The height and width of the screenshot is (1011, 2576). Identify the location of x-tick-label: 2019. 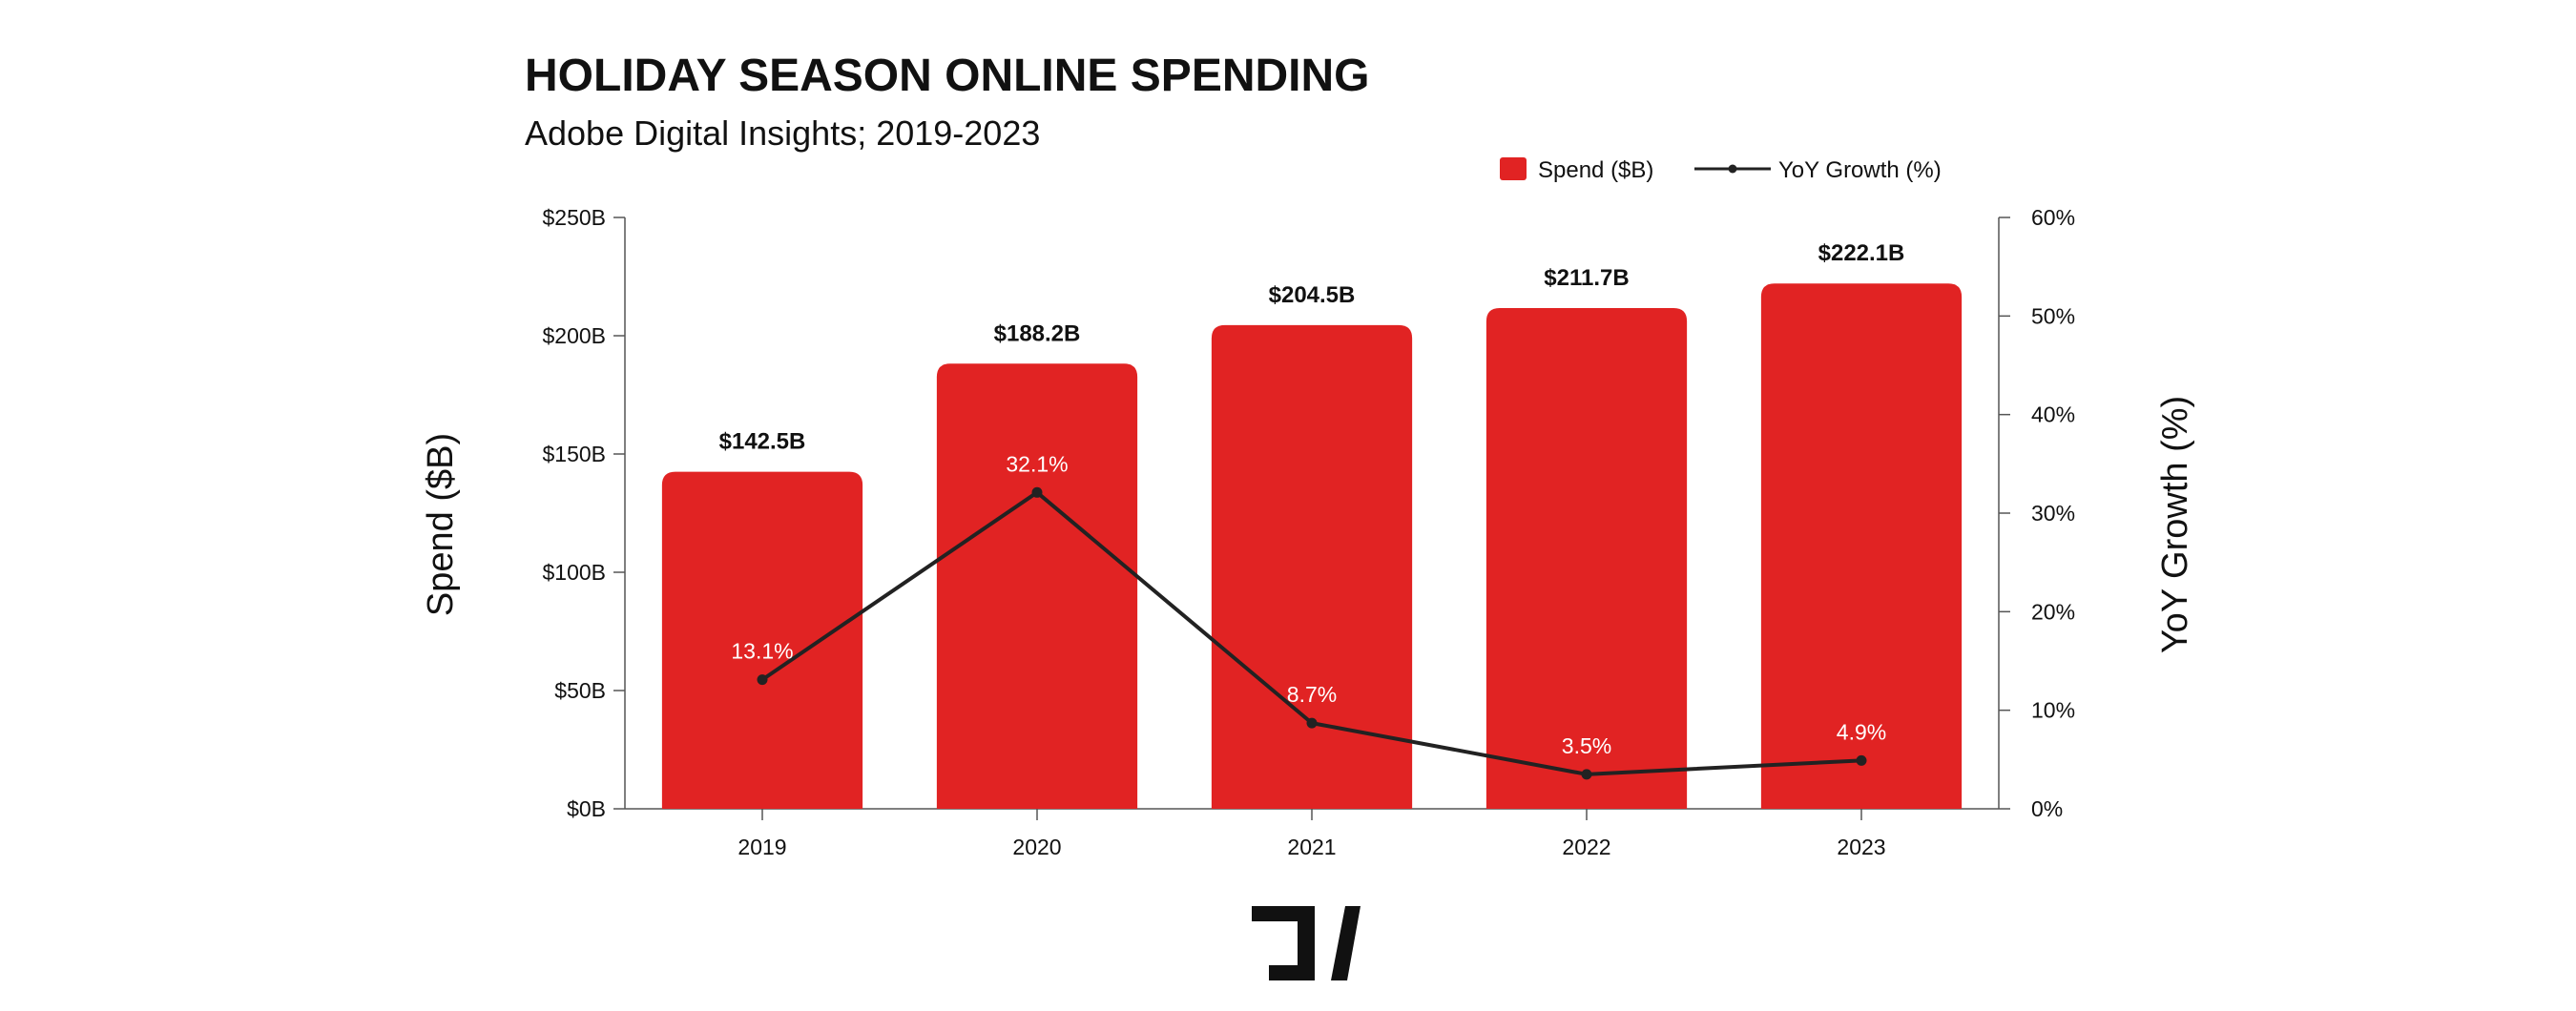
(761, 847).